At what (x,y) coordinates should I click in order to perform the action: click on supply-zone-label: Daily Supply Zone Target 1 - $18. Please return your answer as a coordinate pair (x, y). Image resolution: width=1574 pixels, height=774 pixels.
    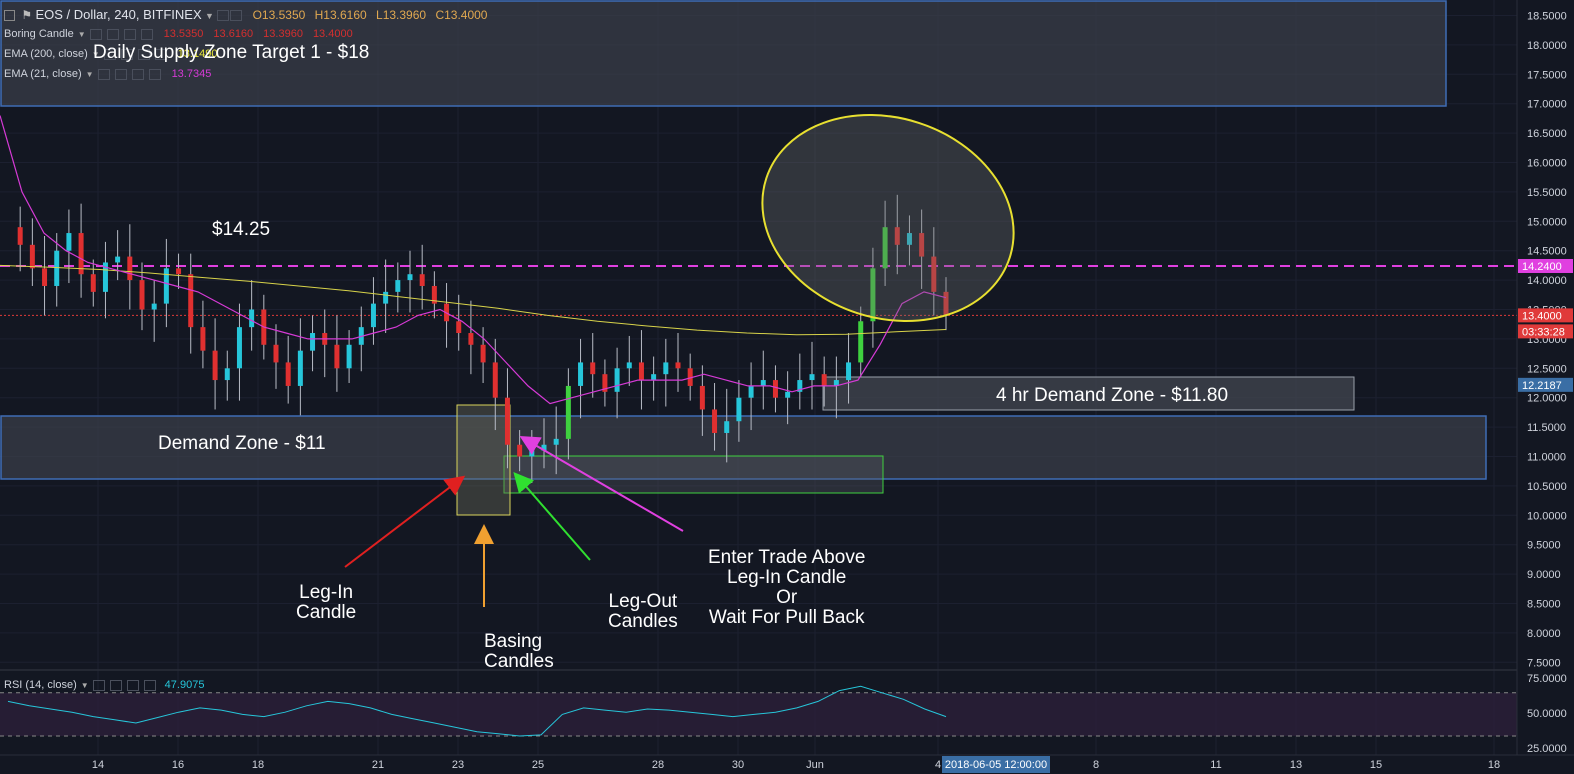
    Looking at the image, I should click on (231, 52).